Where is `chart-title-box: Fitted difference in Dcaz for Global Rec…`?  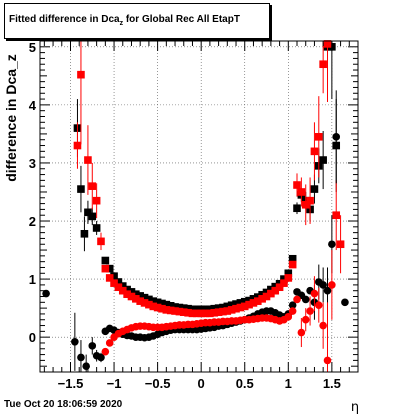
chart-title-box: Fitted difference in Dcaz for Global Rec… is located at coordinates (137, 21).